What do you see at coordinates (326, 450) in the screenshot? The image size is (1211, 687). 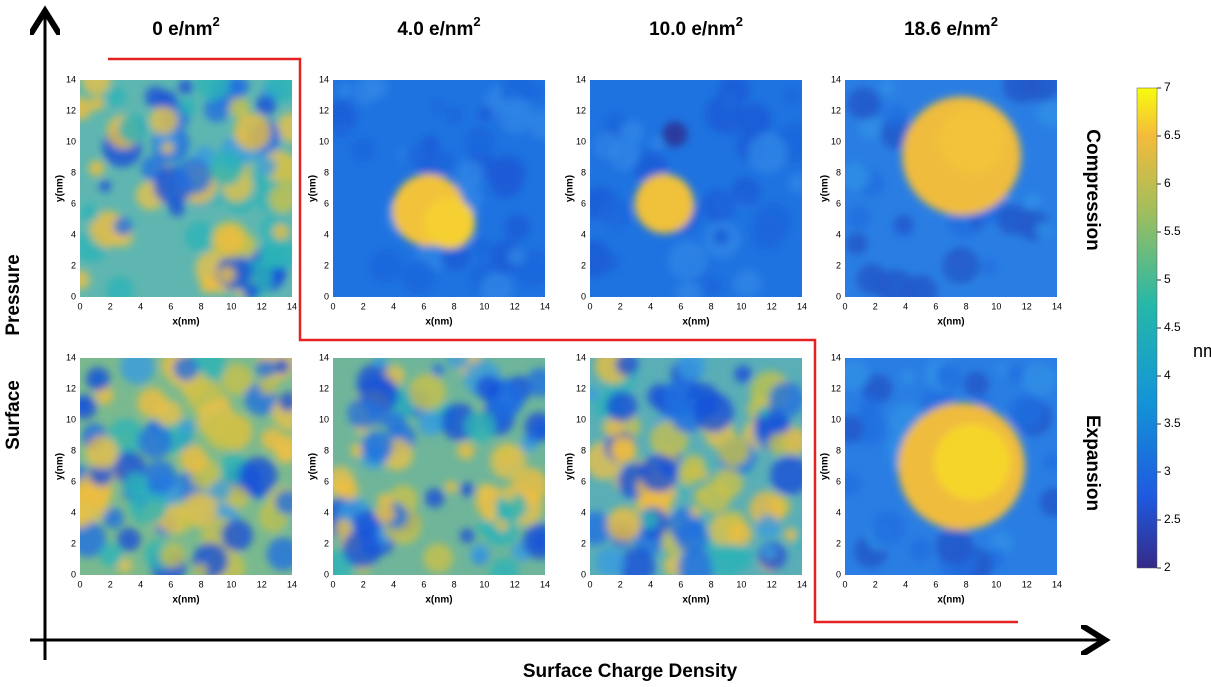 I see `y-tick-label: 8` at bounding box center [326, 450].